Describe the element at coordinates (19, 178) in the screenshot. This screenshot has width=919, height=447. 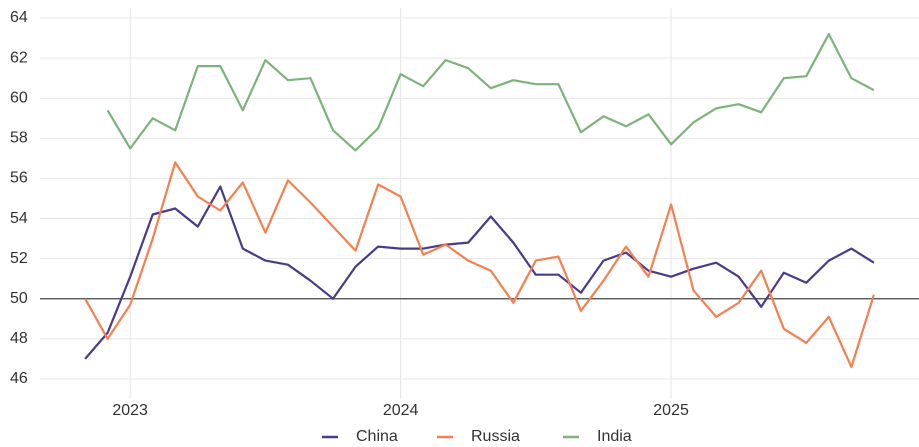
I see `y-tick-label: 56` at that location.